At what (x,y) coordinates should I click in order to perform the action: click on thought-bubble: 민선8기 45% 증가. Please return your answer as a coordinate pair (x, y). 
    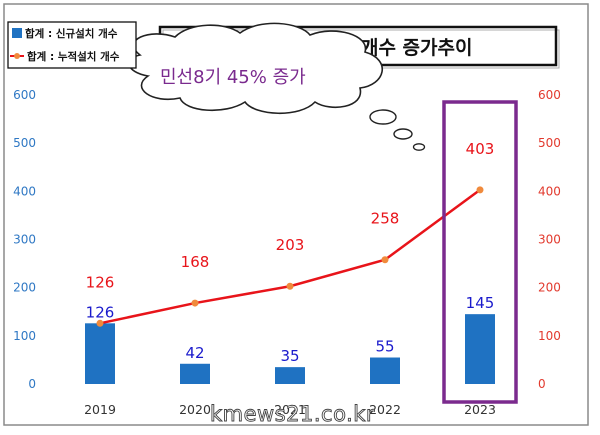
    Looking at the image, I should click on (277, 86).